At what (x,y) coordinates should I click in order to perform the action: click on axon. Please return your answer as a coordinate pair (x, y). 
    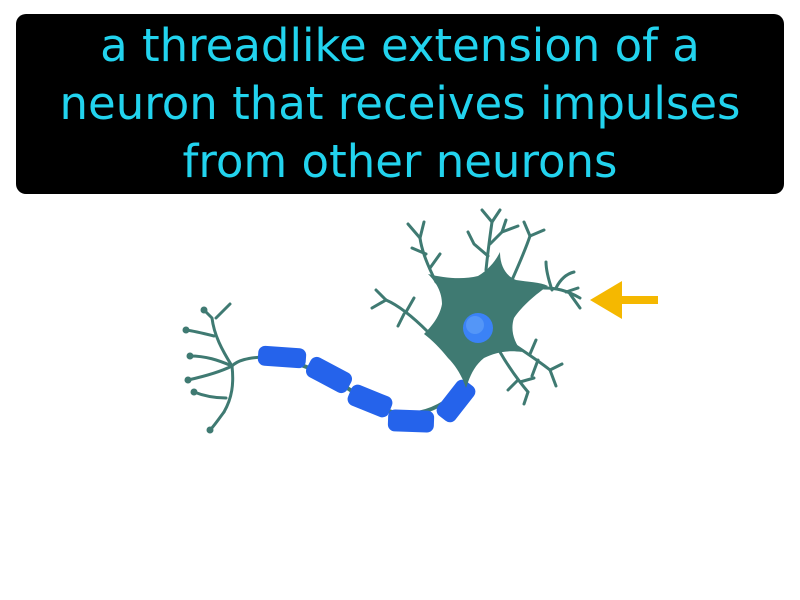
    Looking at the image, I should click on (366, 389).